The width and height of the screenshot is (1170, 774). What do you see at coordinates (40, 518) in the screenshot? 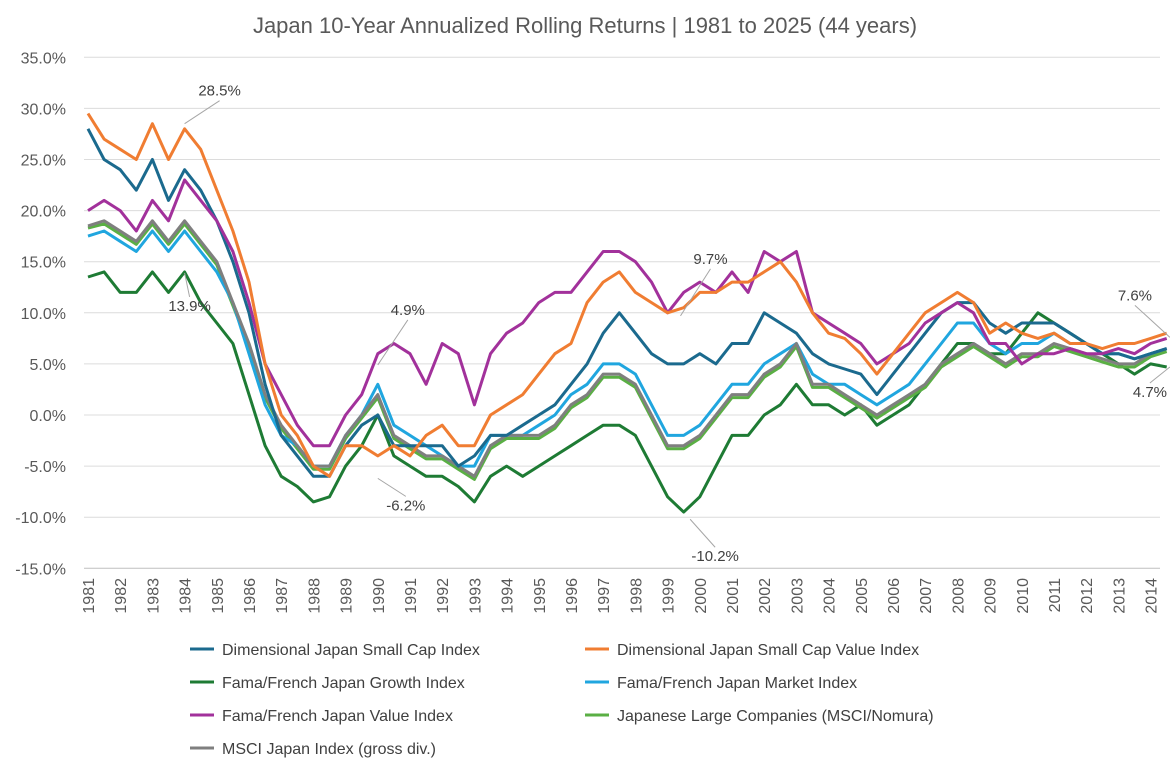
I see `y-tick-label: -10.0%` at bounding box center [40, 518].